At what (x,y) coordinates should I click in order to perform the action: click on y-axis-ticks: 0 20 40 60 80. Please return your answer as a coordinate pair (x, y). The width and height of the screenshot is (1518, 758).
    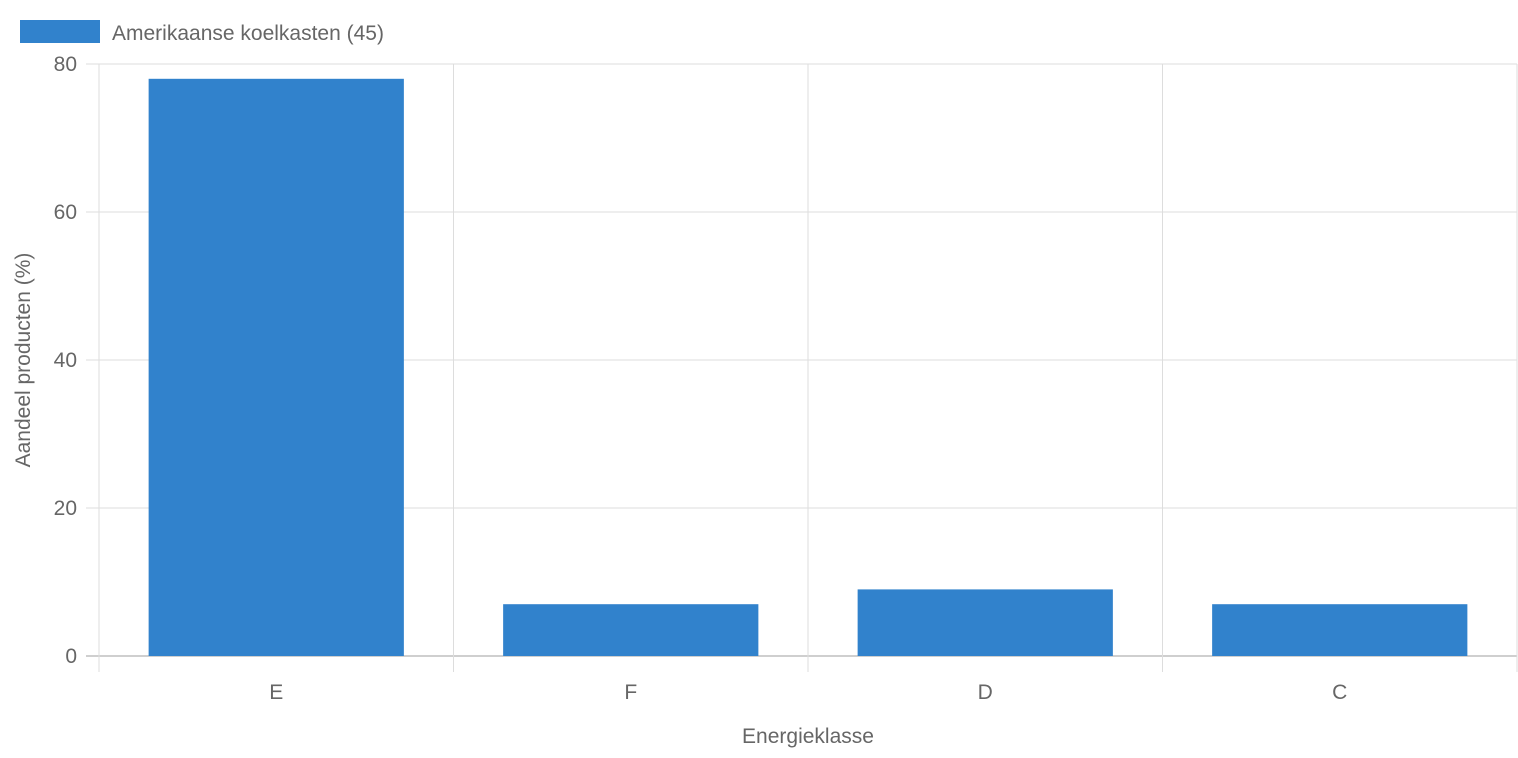
    Looking at the image, I should click on (65, 360).